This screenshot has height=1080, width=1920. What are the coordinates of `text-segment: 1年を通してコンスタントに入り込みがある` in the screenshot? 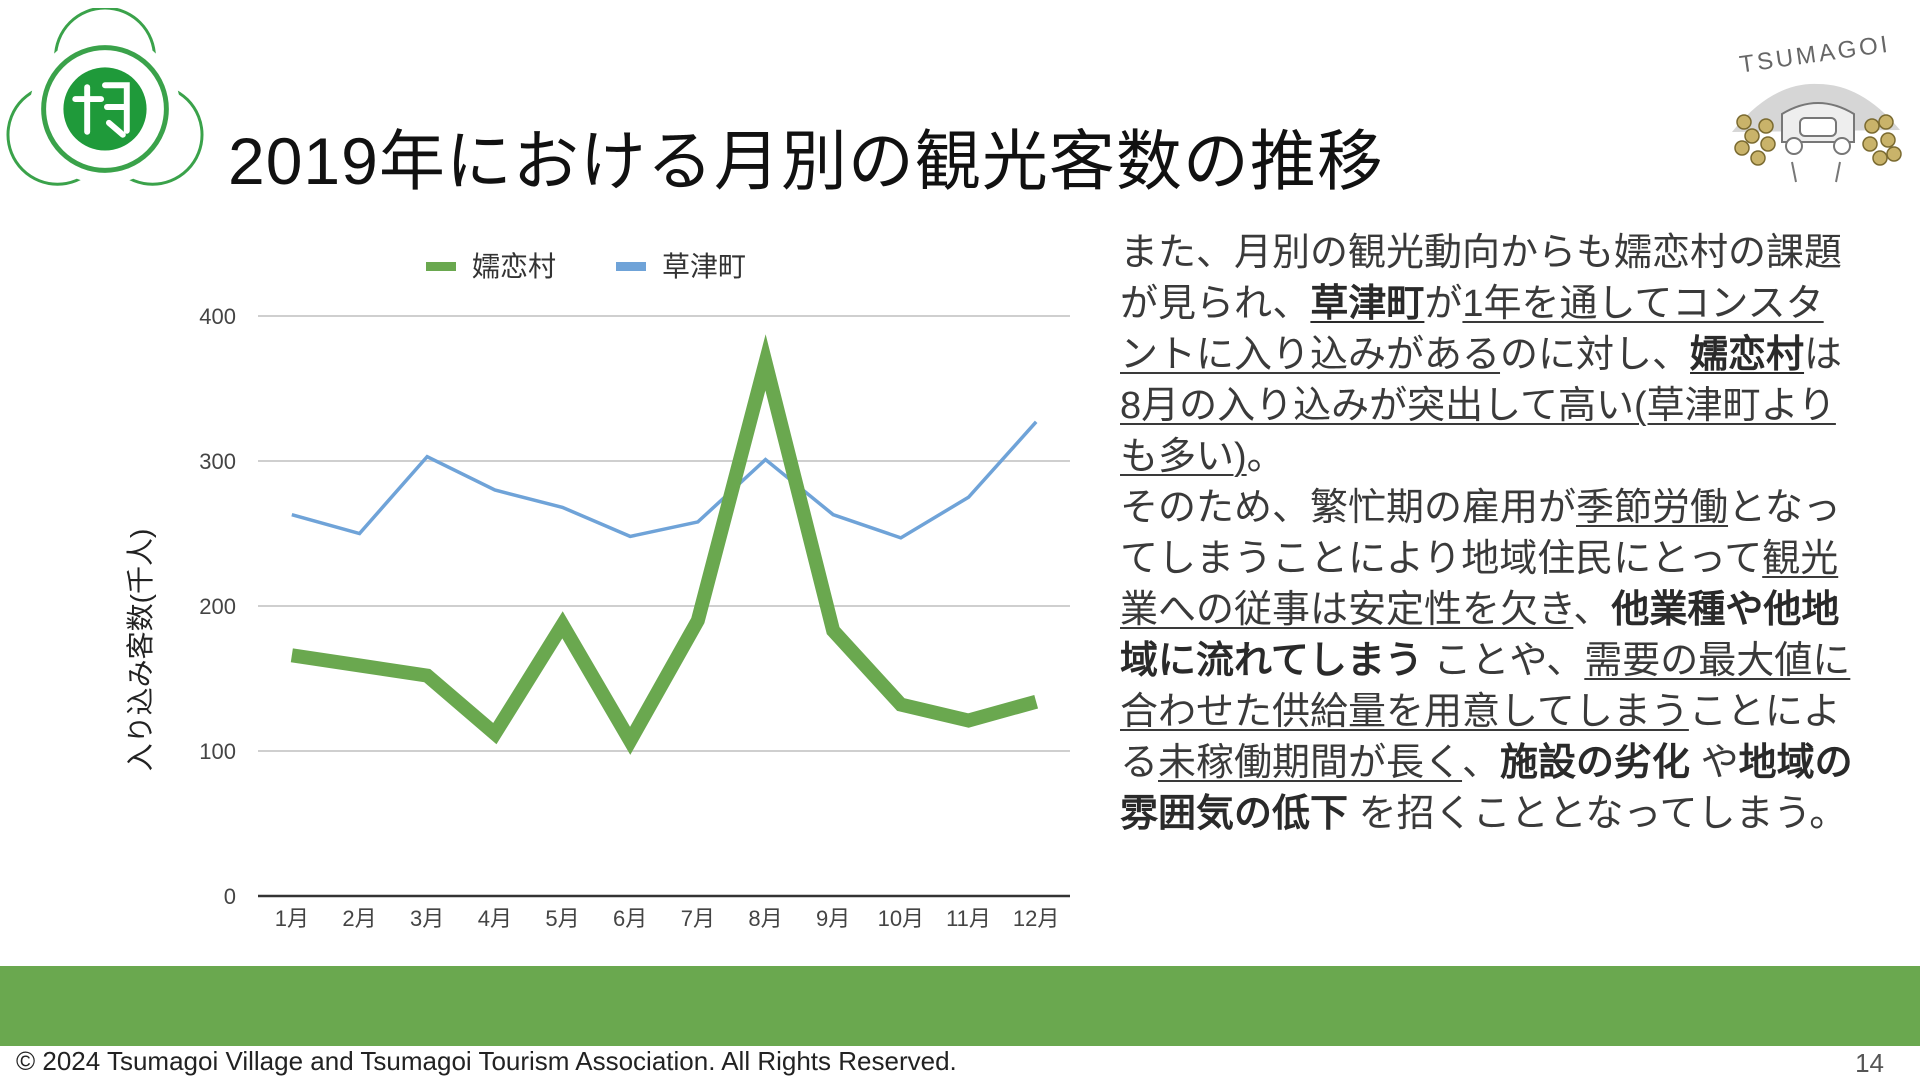 It's located at (1472, 329).